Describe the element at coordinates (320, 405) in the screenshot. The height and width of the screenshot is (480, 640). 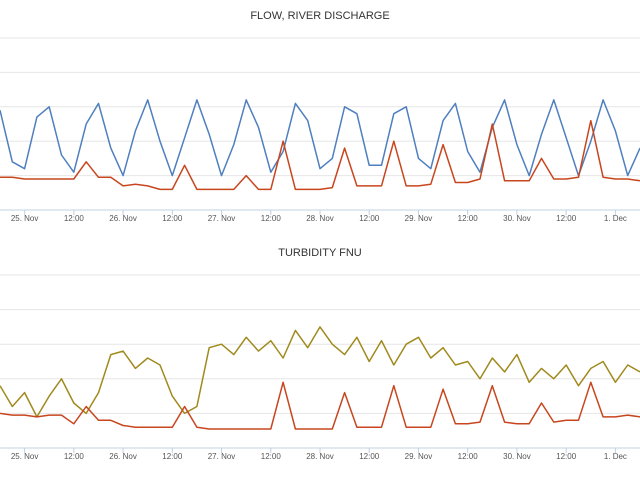
I see `series-line` at that location.